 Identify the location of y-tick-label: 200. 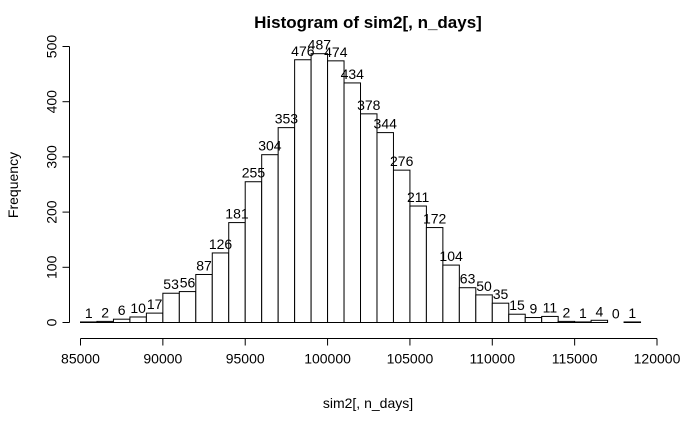
(52, 212).